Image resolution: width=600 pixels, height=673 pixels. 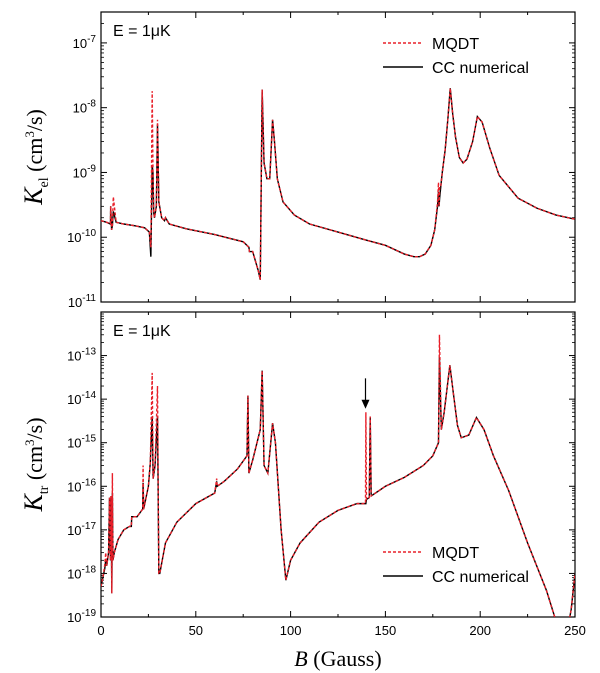 What do you see at coordinates (81, 398) in the screenshot?
I see `y-tick-label: 10⁻¹⁴` at bounding box center [81, 398].